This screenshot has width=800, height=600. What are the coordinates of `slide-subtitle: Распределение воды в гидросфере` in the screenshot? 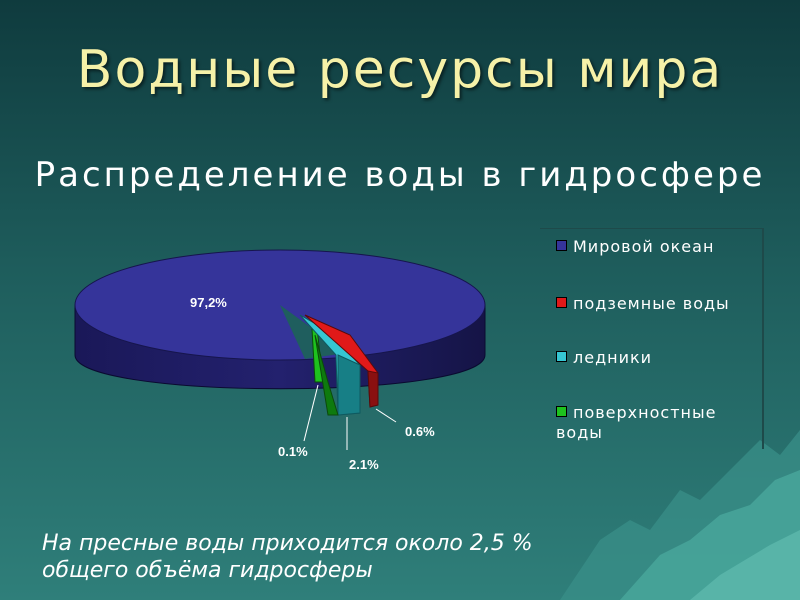 It's located at (400, 175).